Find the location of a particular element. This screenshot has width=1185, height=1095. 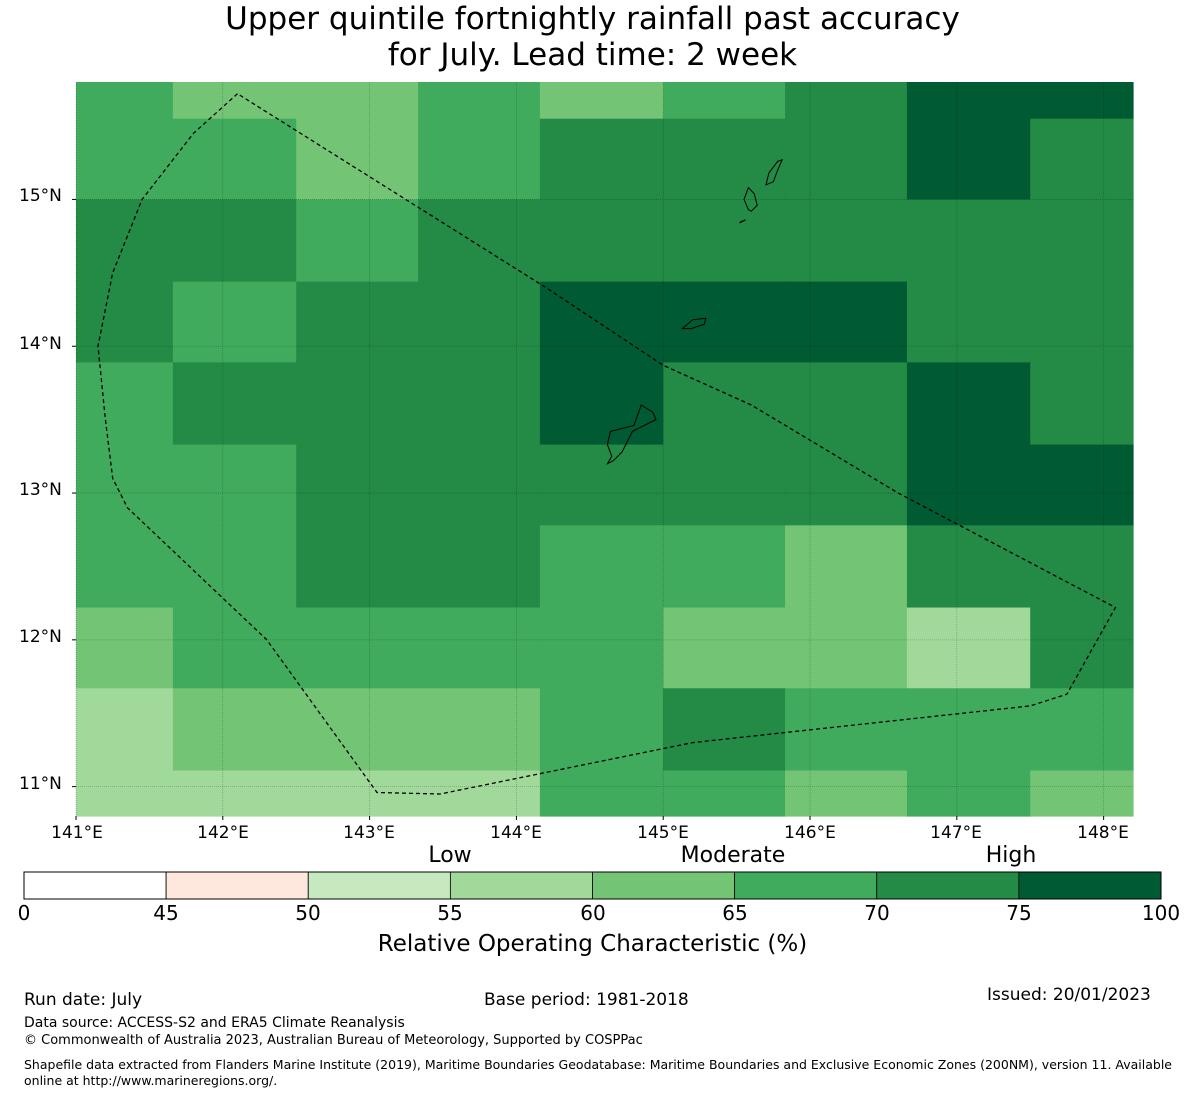

roc-cell-r1-c5 is located at coordinates (724, 159).